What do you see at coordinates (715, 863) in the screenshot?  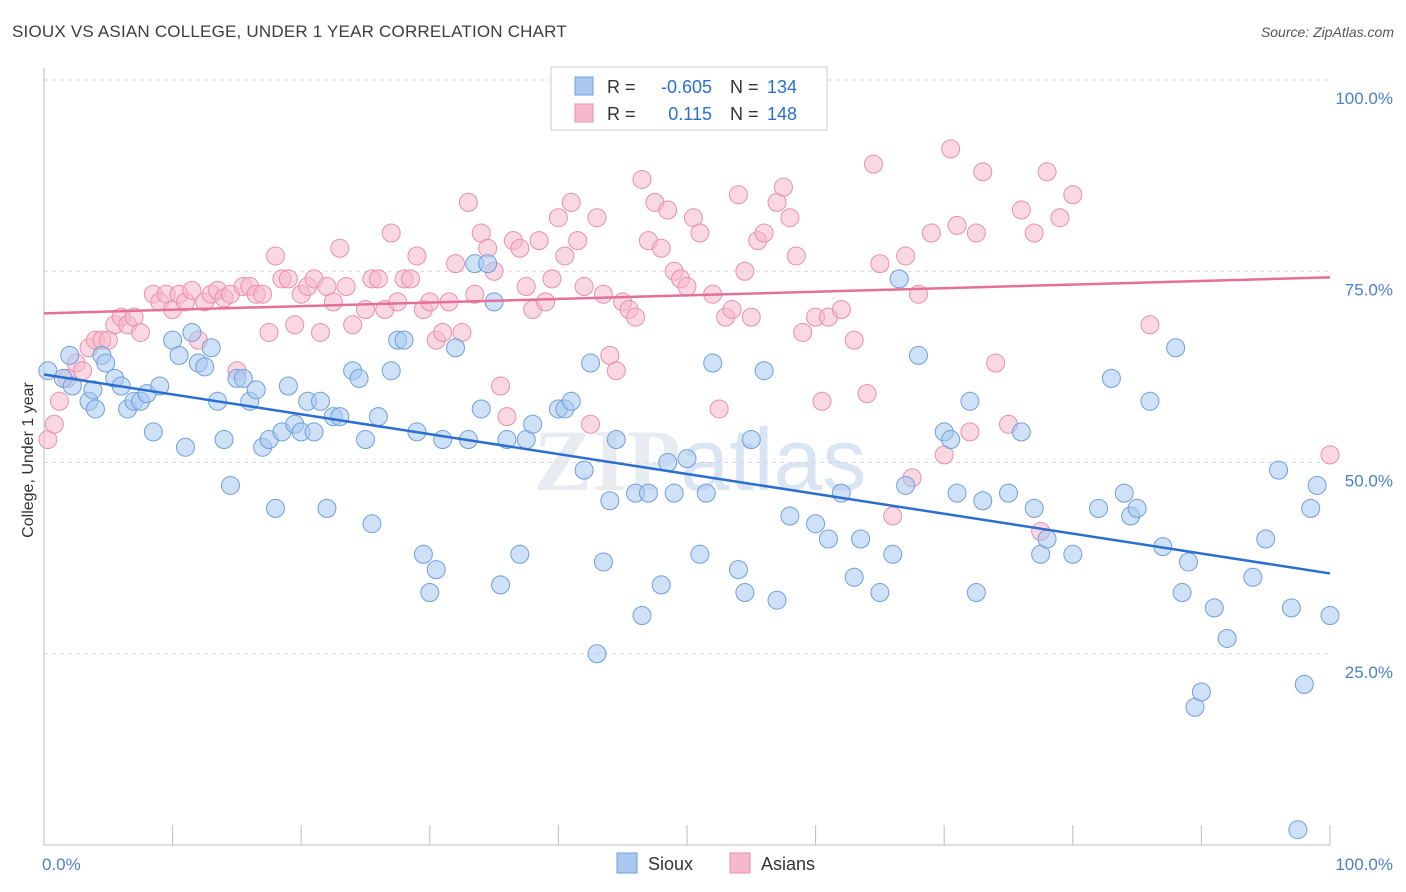 I see `bottom-legend: Sioux Asians` at bounding box center [715, 863].